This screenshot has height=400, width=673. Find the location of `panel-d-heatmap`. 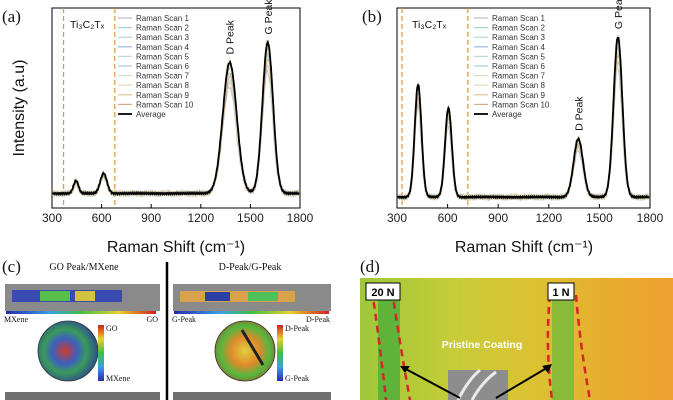

panel-d-heatmap is located at coordinates (516, 339).